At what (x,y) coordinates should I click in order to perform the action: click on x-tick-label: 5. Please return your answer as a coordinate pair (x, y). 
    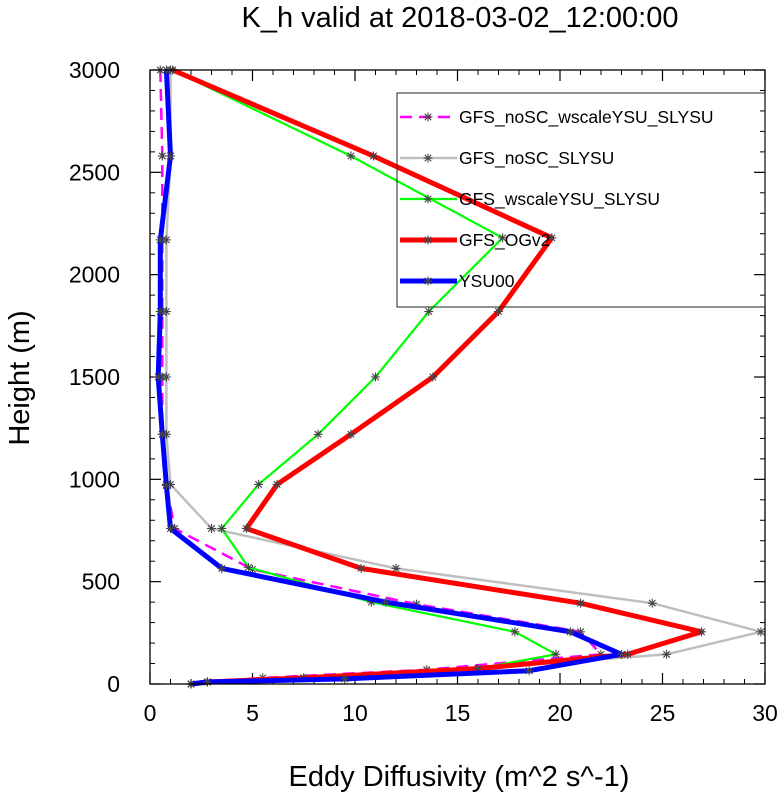
    Looking at the image, I should click on (252, 713).